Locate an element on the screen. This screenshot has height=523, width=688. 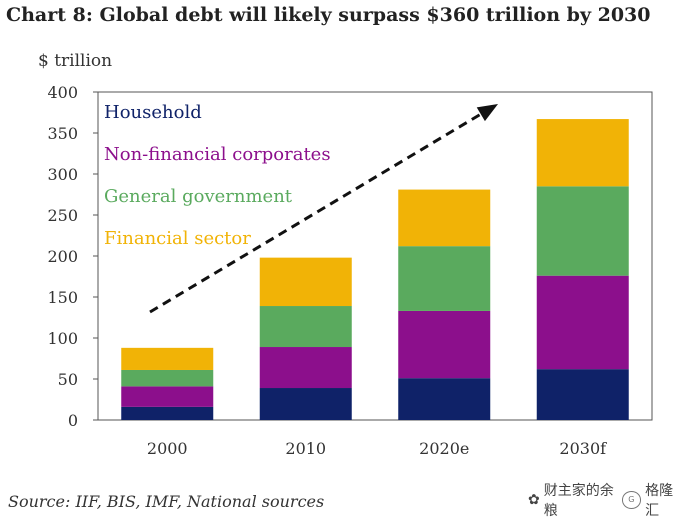
watermark: ✿ 财主家的余粮 G 格隆汇 is located at coordinates (605, 501).